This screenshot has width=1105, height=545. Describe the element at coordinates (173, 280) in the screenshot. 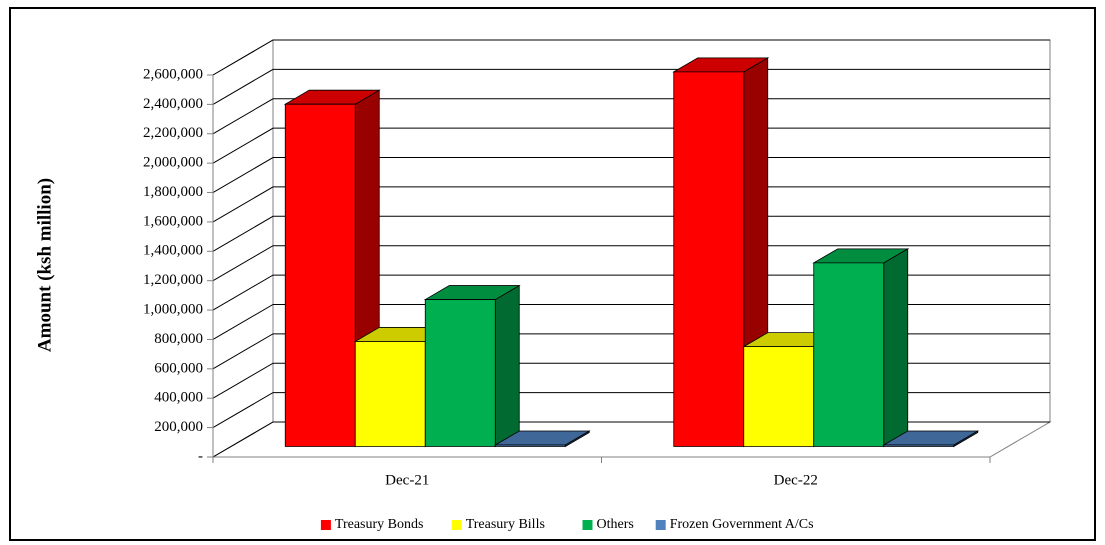

I see `y-tick-label: 1,200,000` at that location.